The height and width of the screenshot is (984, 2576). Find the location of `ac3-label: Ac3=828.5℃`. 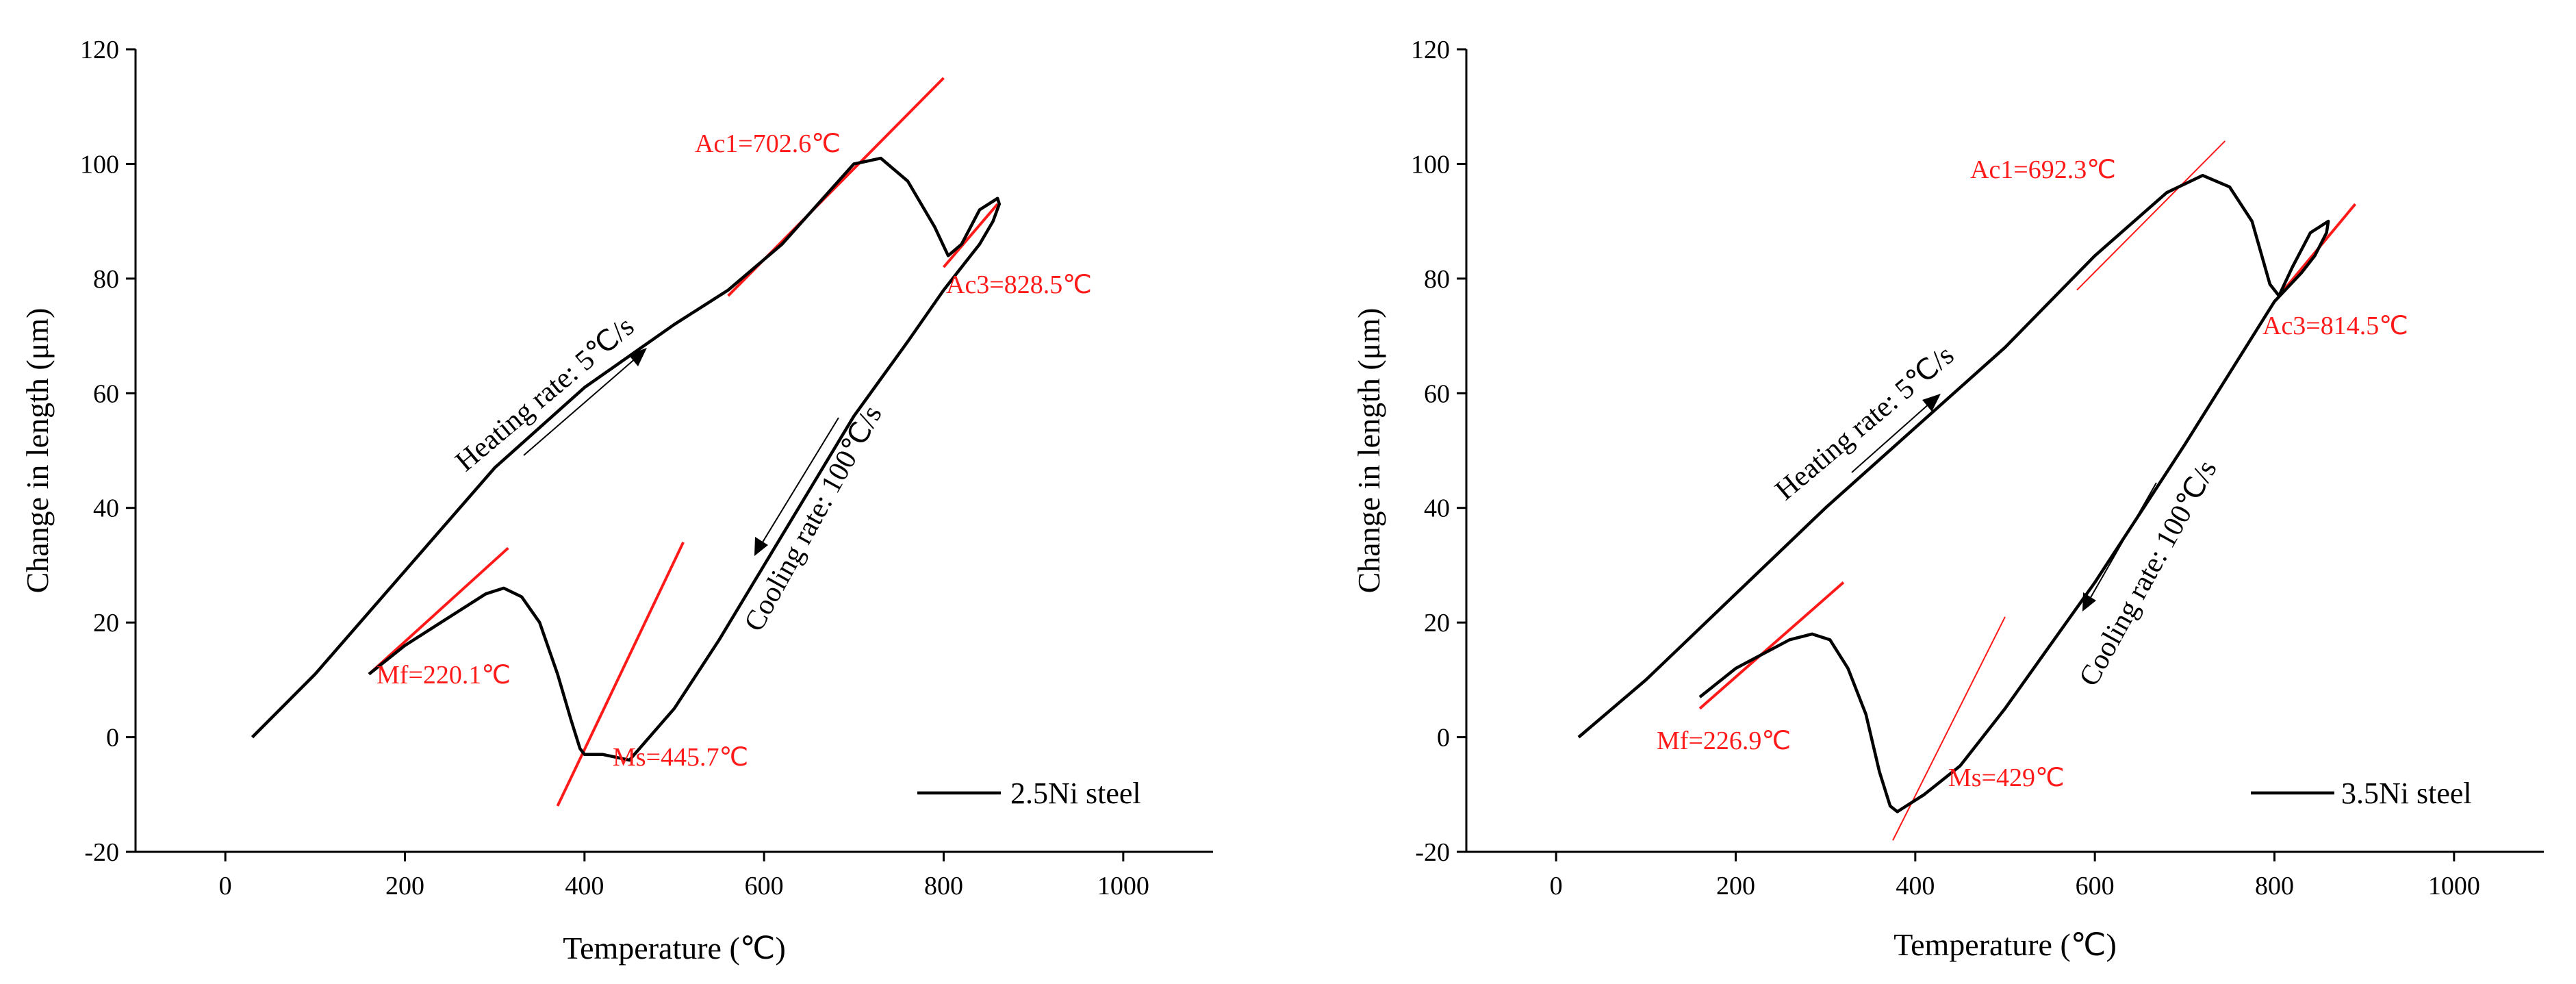

ac3-label: Ac3=828.5℃ is located at coordinates (1019, 284).